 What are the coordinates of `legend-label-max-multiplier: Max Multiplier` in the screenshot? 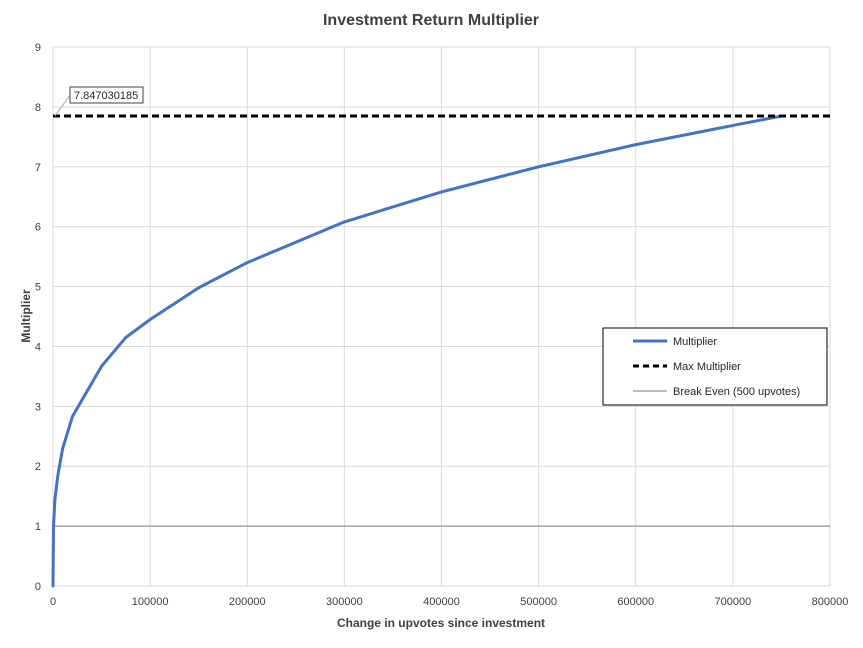 It's located at (707, 367).